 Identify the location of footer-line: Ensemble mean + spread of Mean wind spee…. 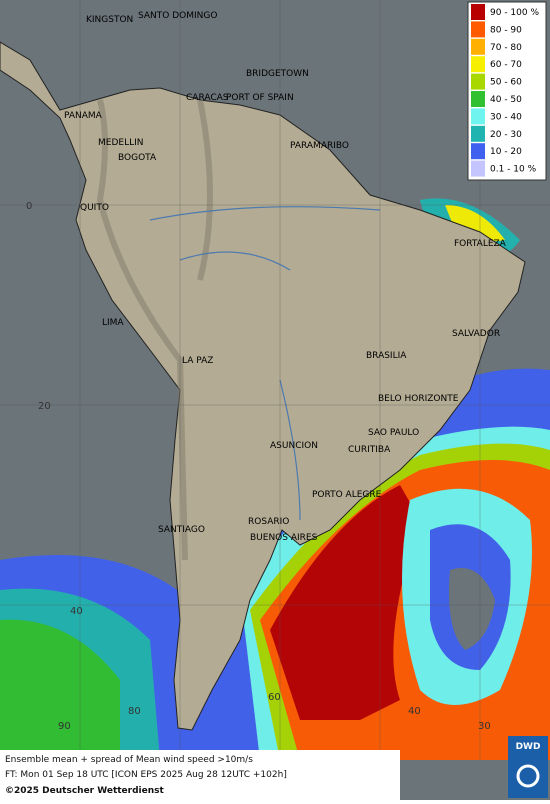
(129, 760).